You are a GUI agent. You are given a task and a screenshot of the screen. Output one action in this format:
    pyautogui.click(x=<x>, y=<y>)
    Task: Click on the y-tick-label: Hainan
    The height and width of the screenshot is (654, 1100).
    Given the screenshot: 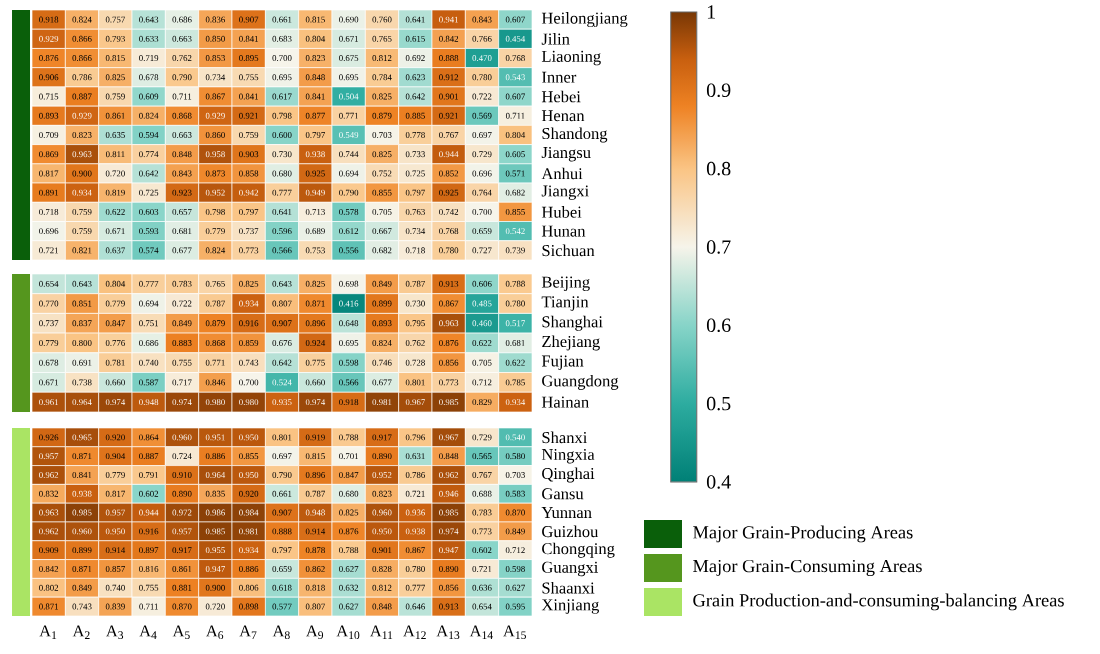 What is the action you would take?
    pyautogui.click(x=565, y=402)
    